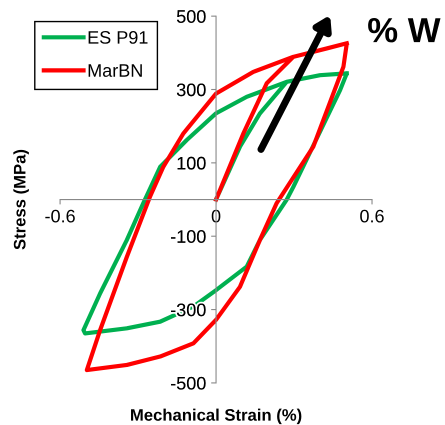  I want to click on y-axis-title: Stress (MPa), so click(21, 200).